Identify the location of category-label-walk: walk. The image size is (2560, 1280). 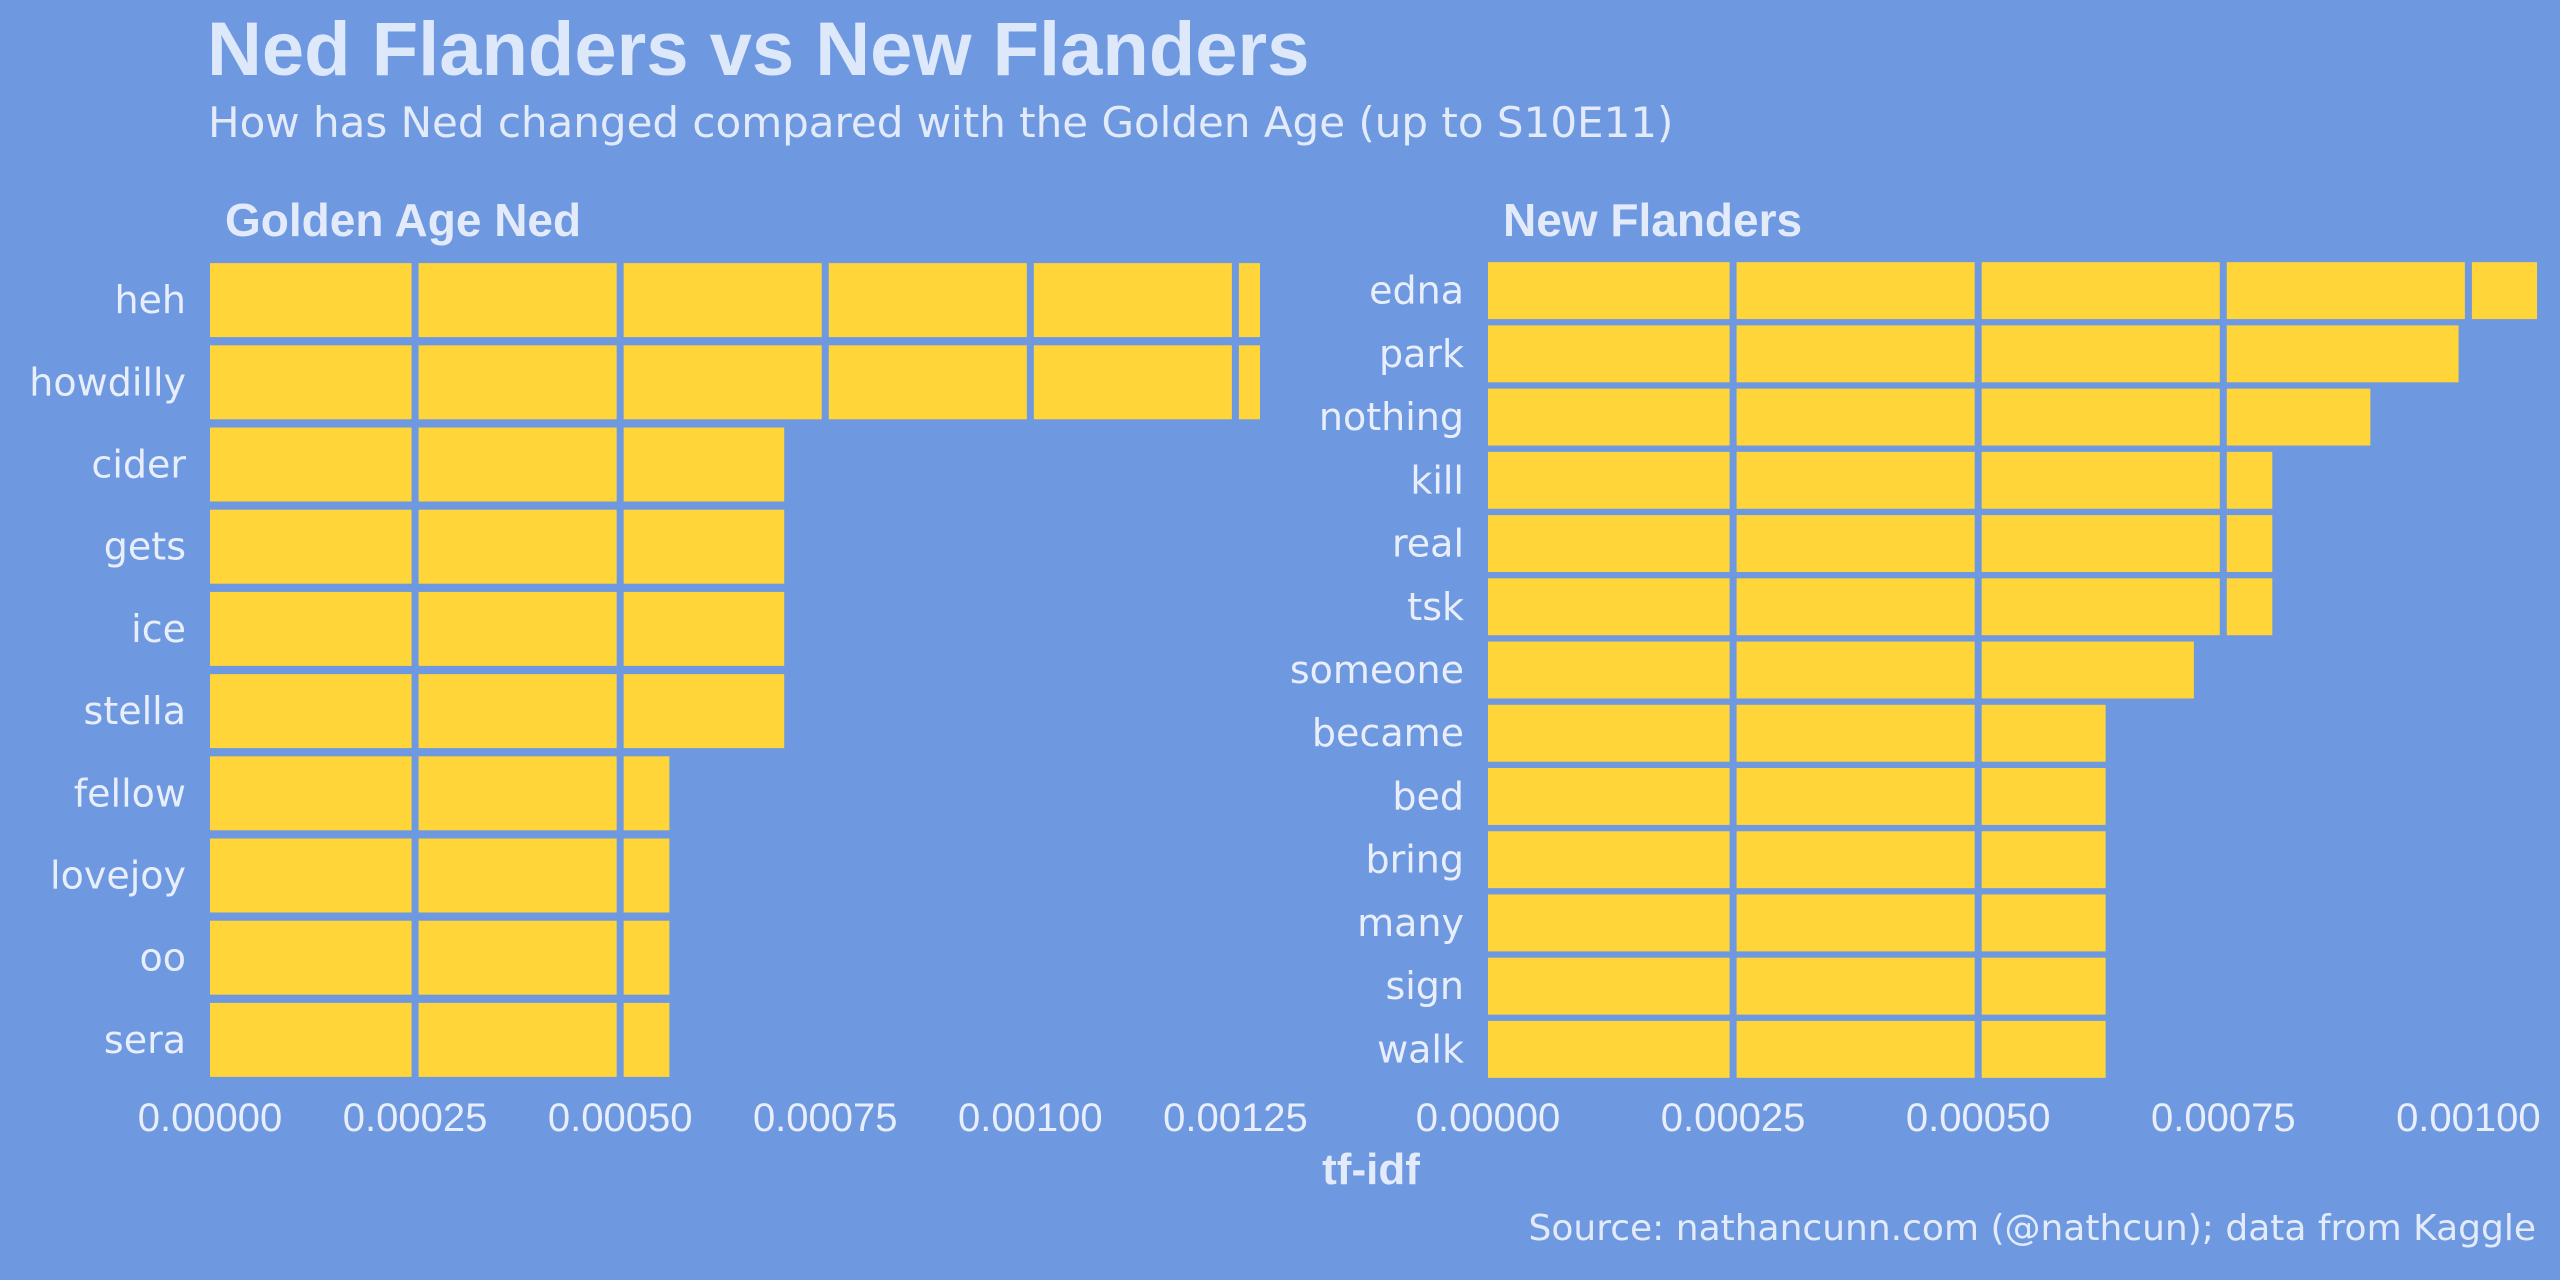
(1420, 1049).